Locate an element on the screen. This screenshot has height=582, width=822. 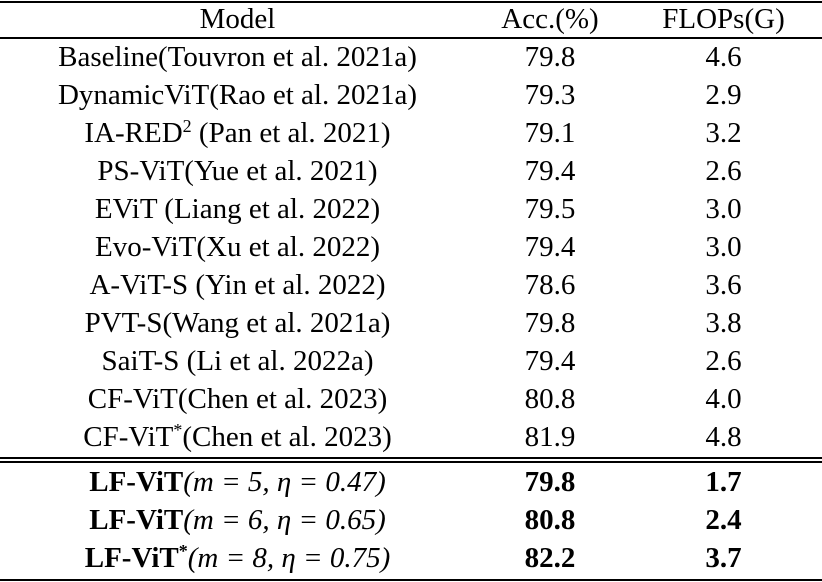
flops: 2.9 is located at coordinates (723, 95).